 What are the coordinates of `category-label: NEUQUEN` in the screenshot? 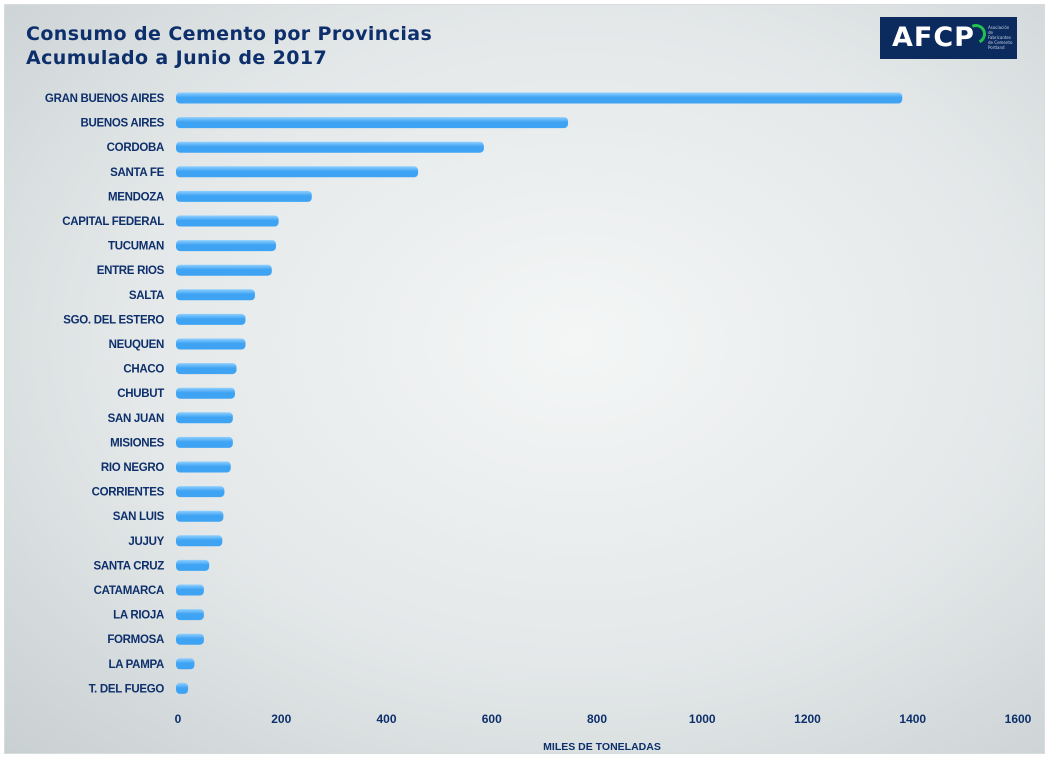 It's located at (136, 345).